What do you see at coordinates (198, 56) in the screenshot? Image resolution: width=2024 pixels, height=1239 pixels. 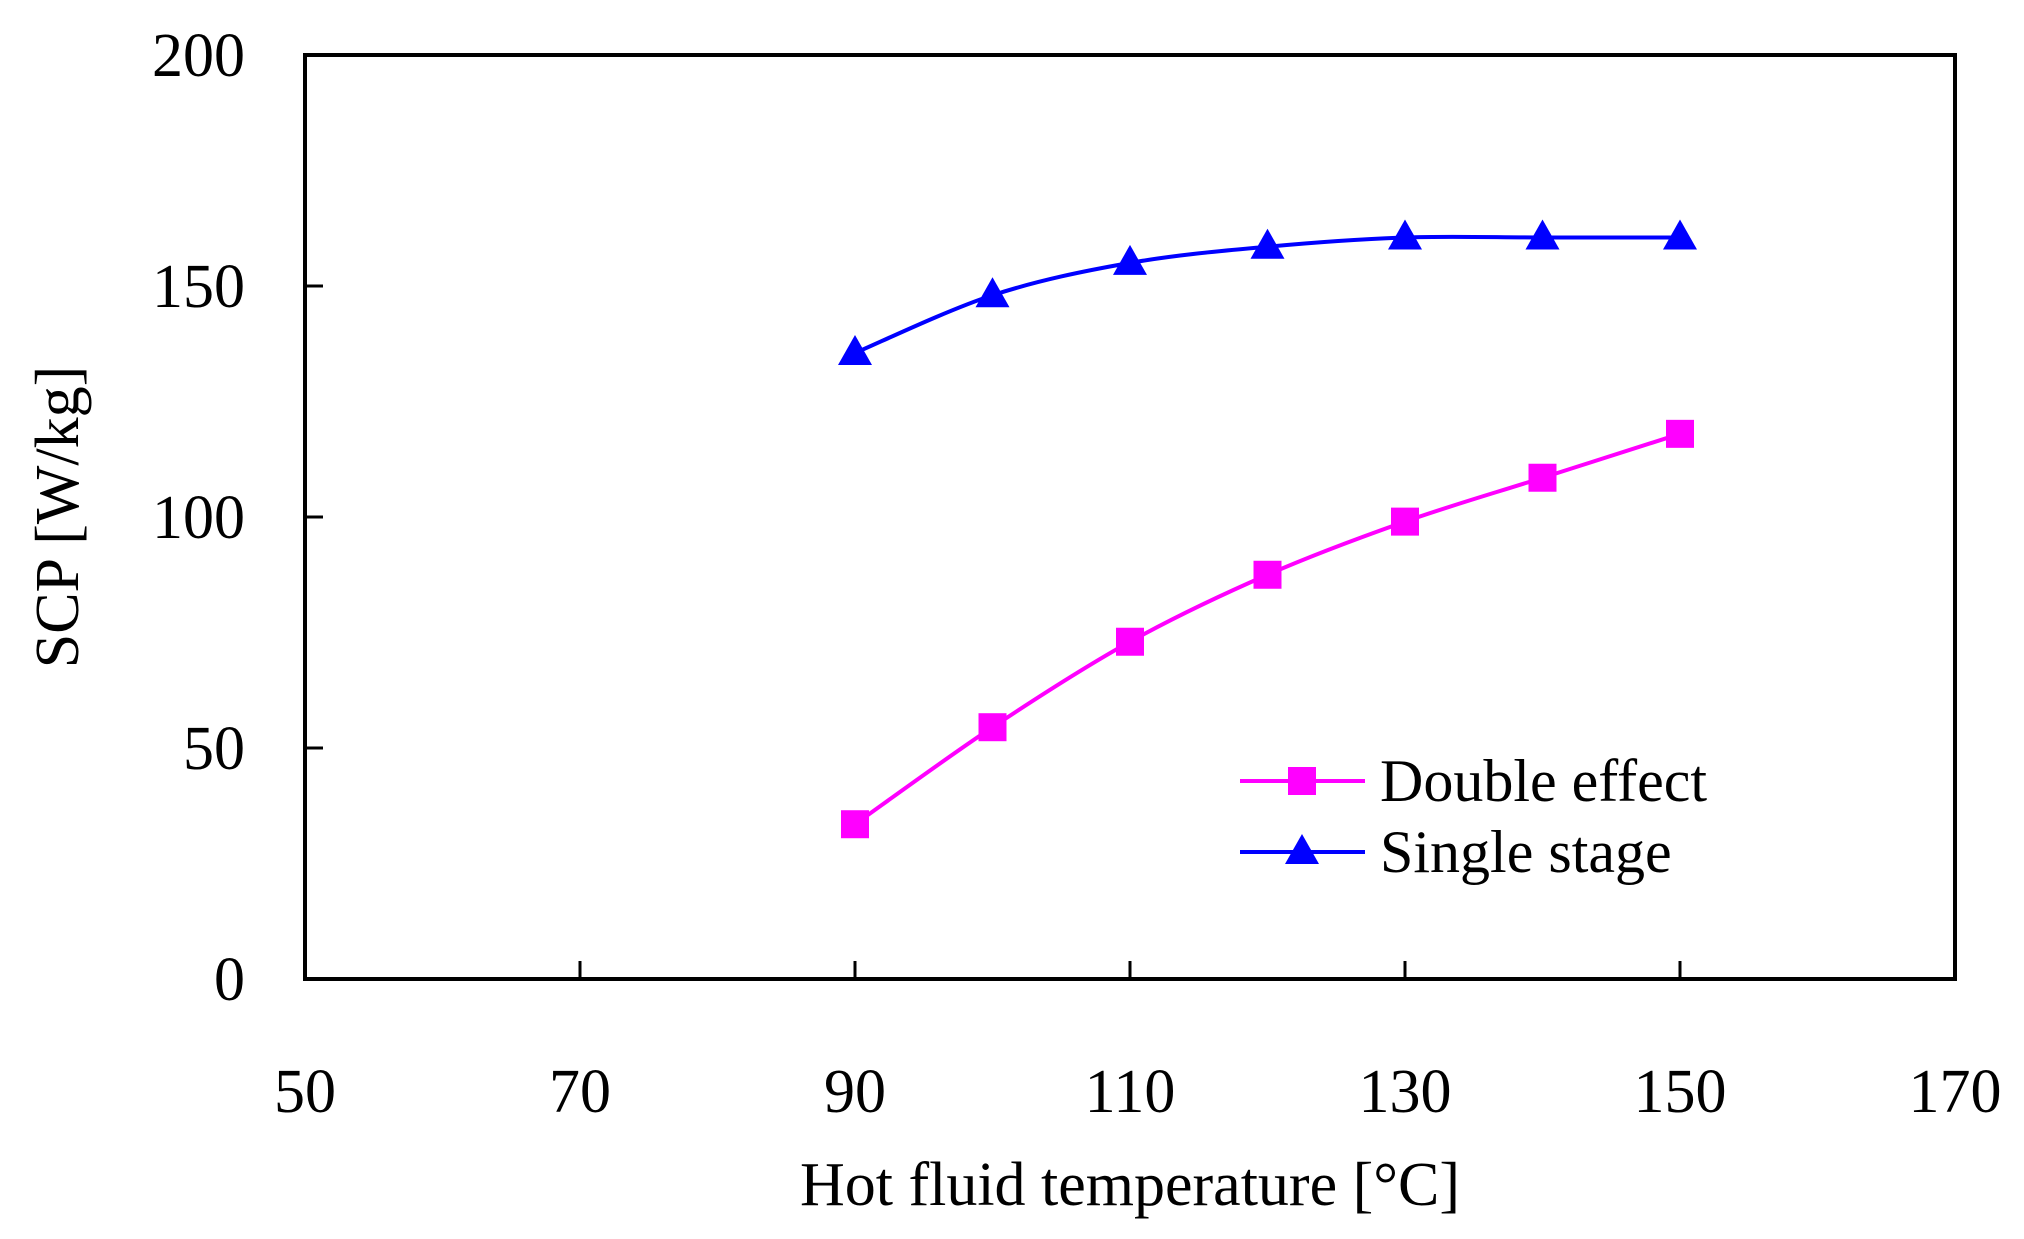 I see `y-tick-label-200: 200` at bounding box center [198, 56].